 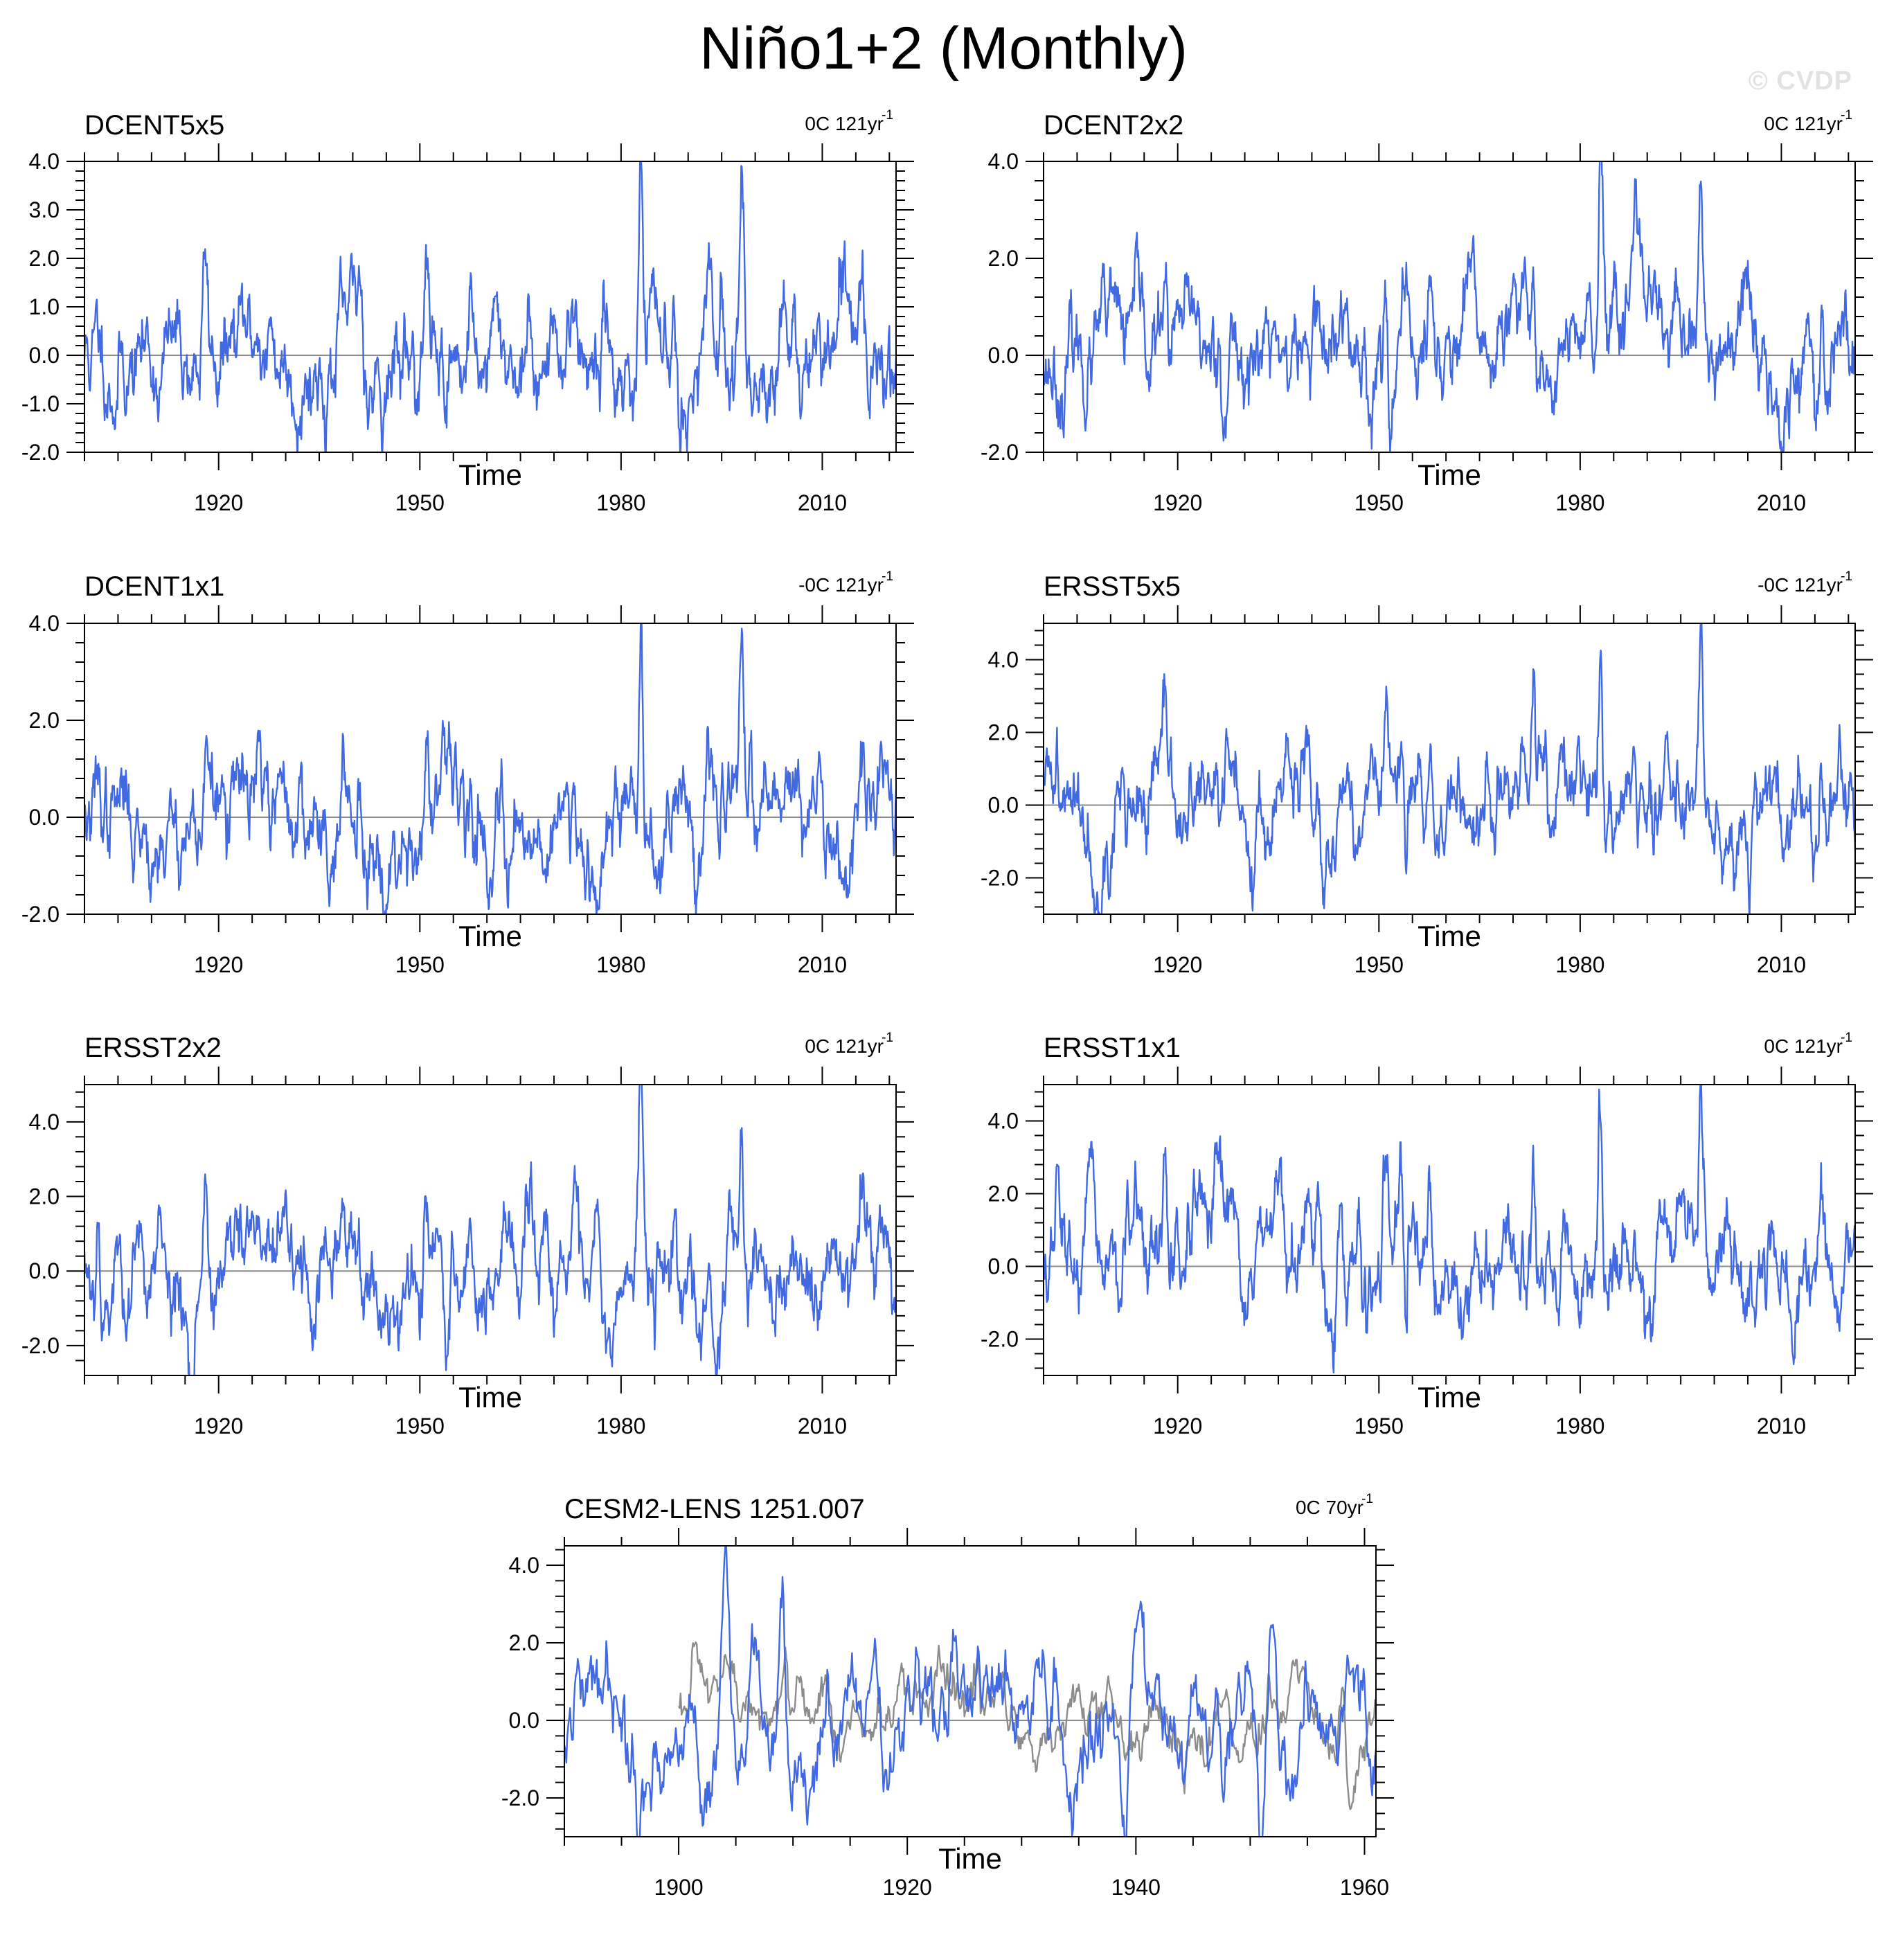 What do you see at coordinates (1364, 1888) in the screenshot?
I see `x-tick-label: 1960` at bounding box center [1364, 1888].